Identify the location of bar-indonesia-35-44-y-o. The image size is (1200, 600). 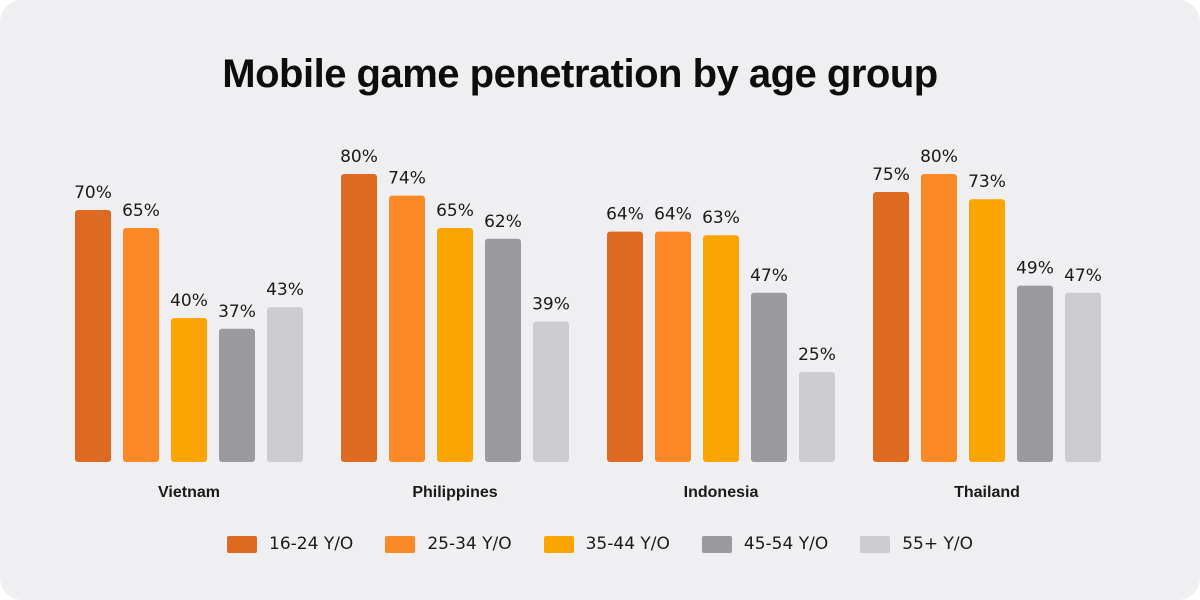
(721, 348).